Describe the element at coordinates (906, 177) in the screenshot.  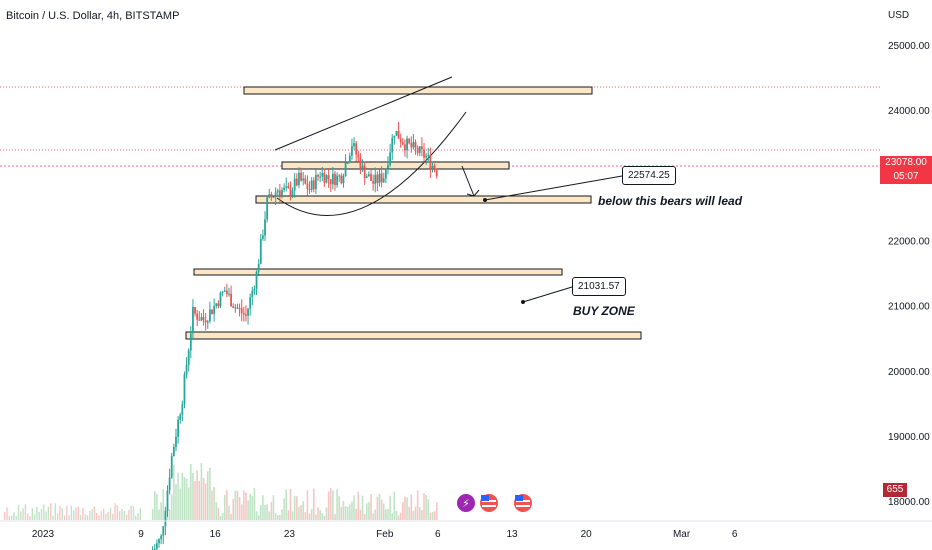
I see `countdown-tag: 05:07` at that location.